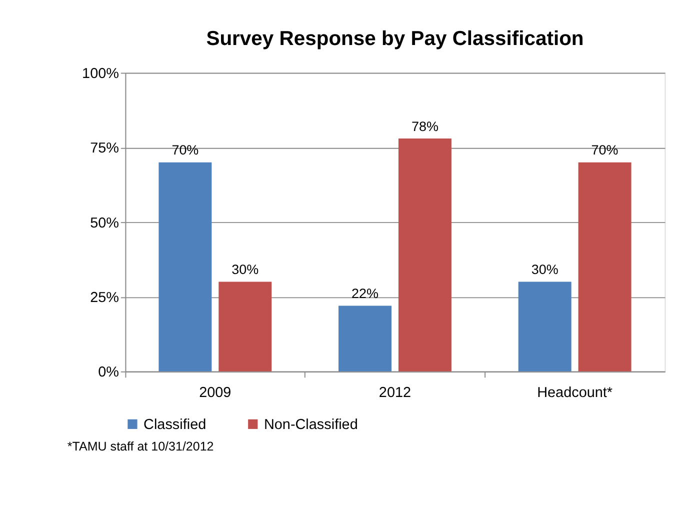 The width and height of the screenshot is (684, 506). Describe the element at coordinates (365, 293) in the screenshot. I see `data-label: 22%` at that location.